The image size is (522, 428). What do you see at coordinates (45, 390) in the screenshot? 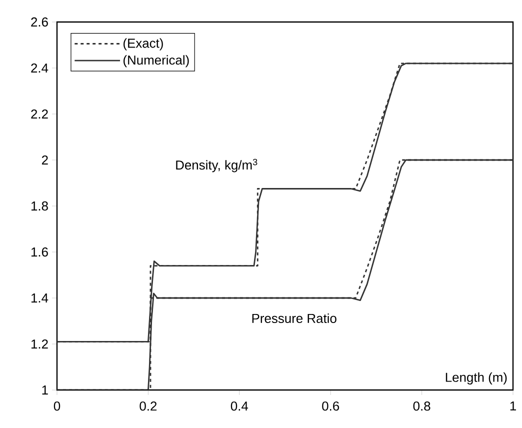
I see `y-tick-label: 1` at bounding box center [45, 390].